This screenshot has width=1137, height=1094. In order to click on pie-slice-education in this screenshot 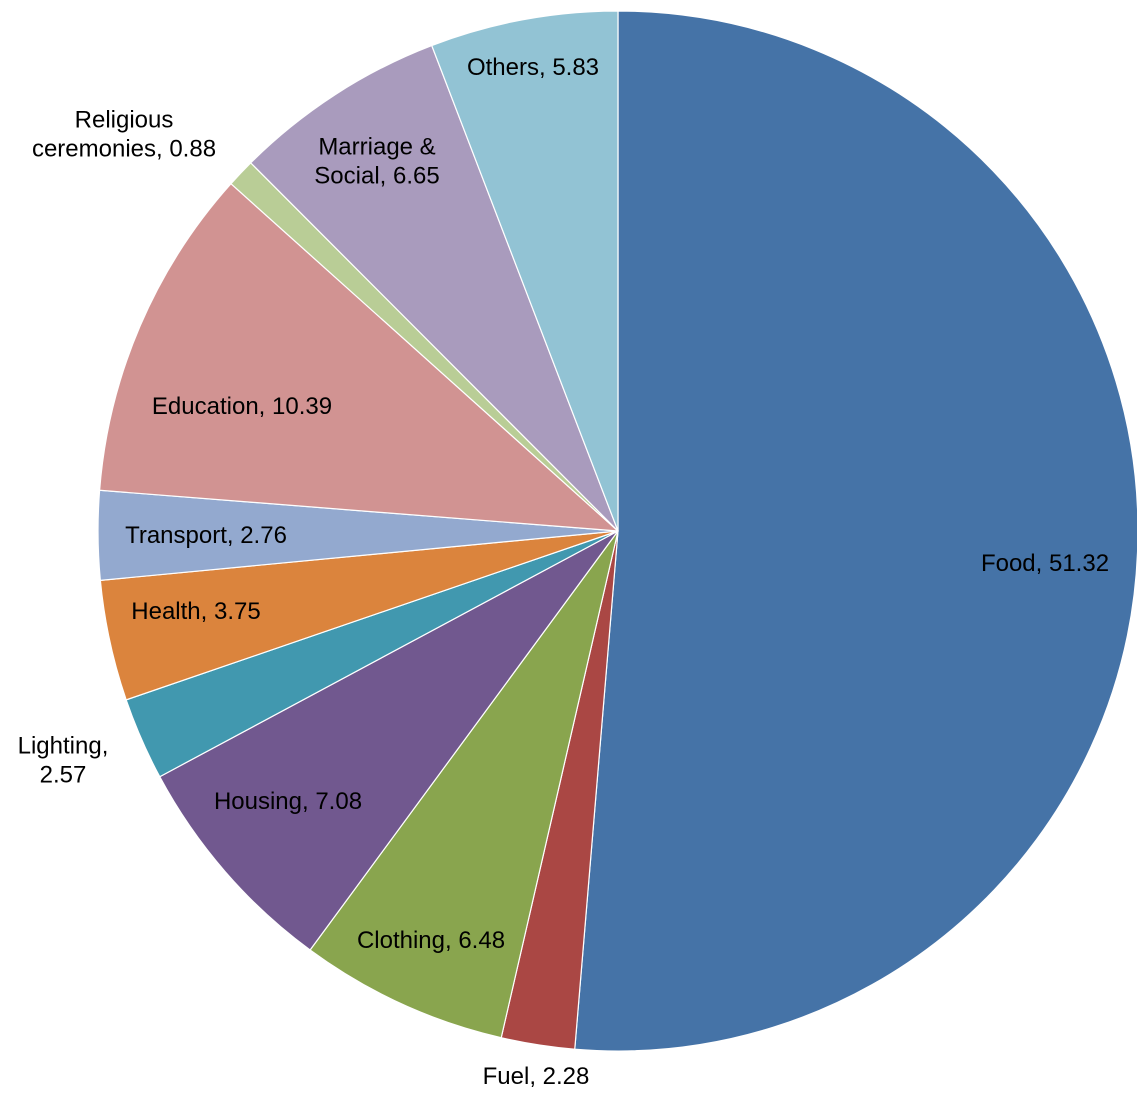, I will do `click(359, 357)`.